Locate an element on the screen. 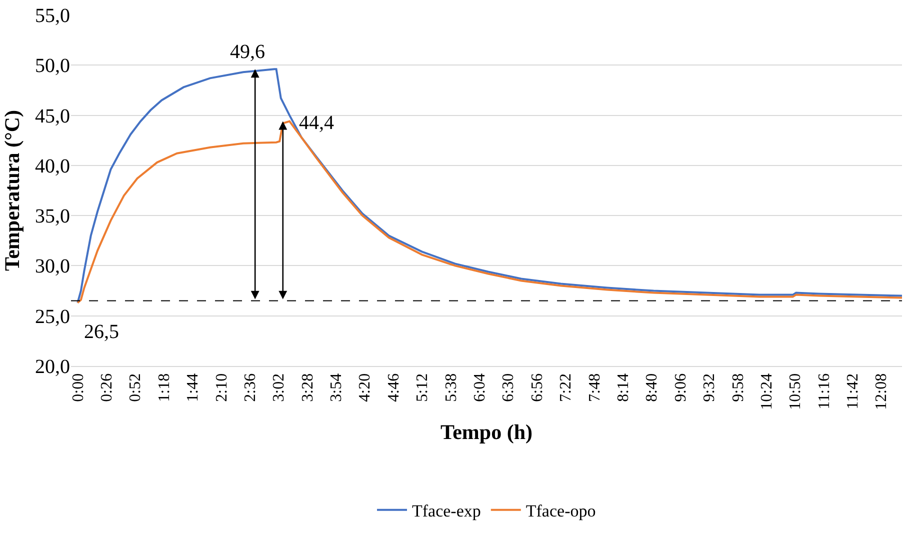  x-tick-label: 5:38 is located at coordinates (451, 387).